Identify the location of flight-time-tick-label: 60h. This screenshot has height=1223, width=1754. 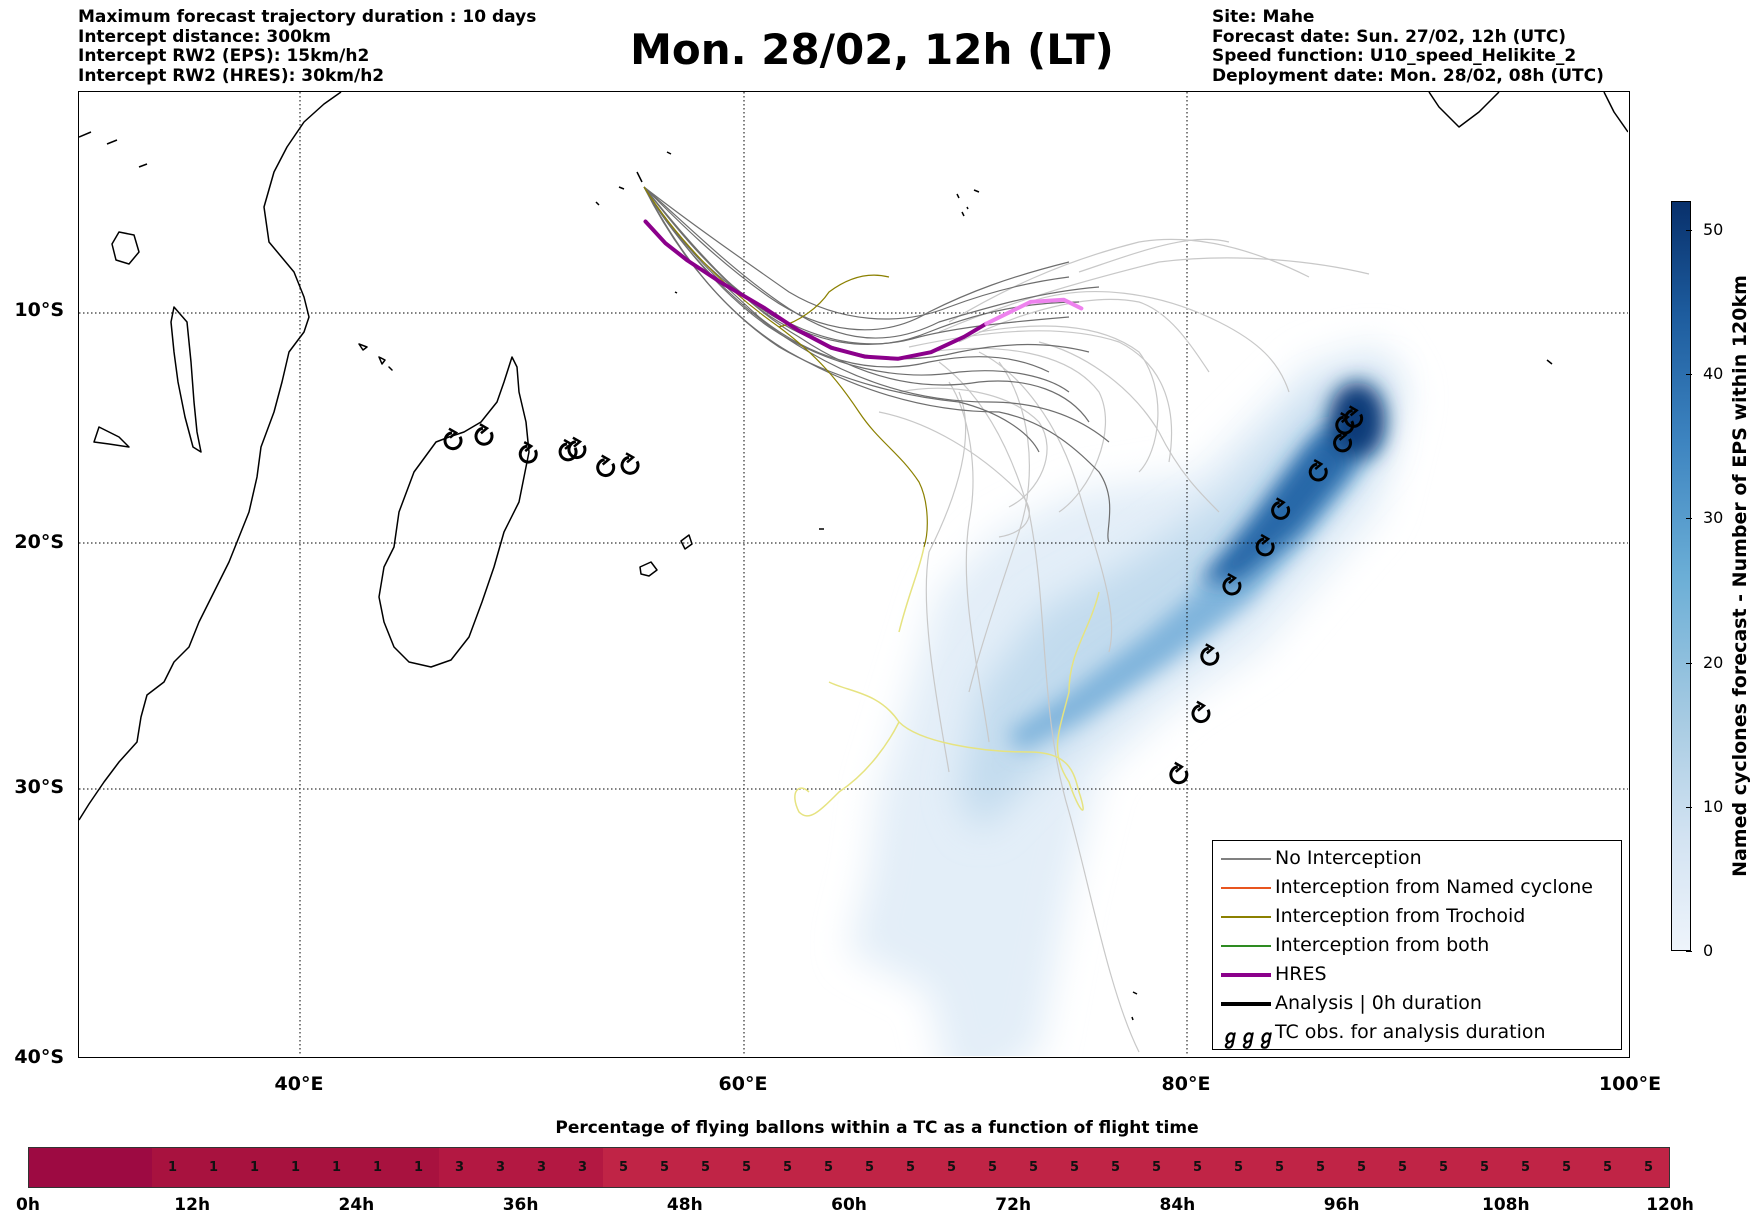
(849, 1205).